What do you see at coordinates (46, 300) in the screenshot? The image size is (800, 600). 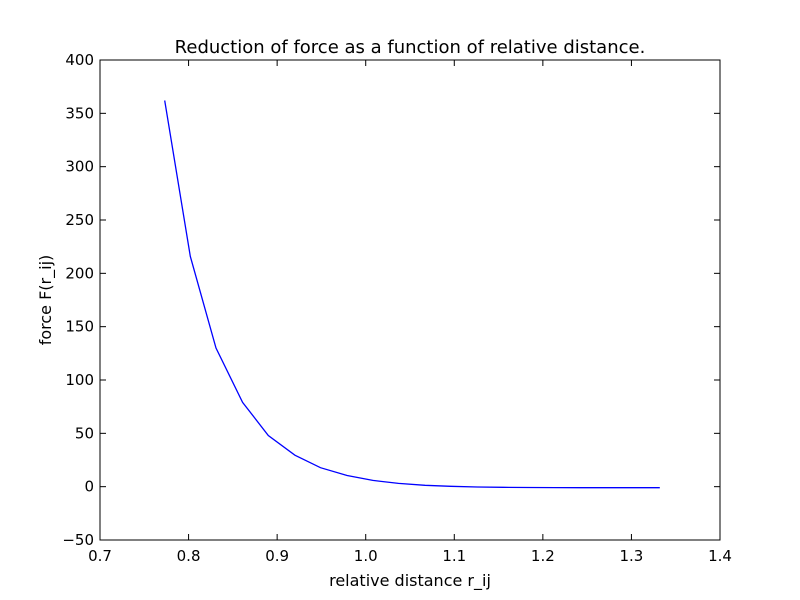 I see `y-axis-title: force F(r_ij)` at bounding box center [46, 300].